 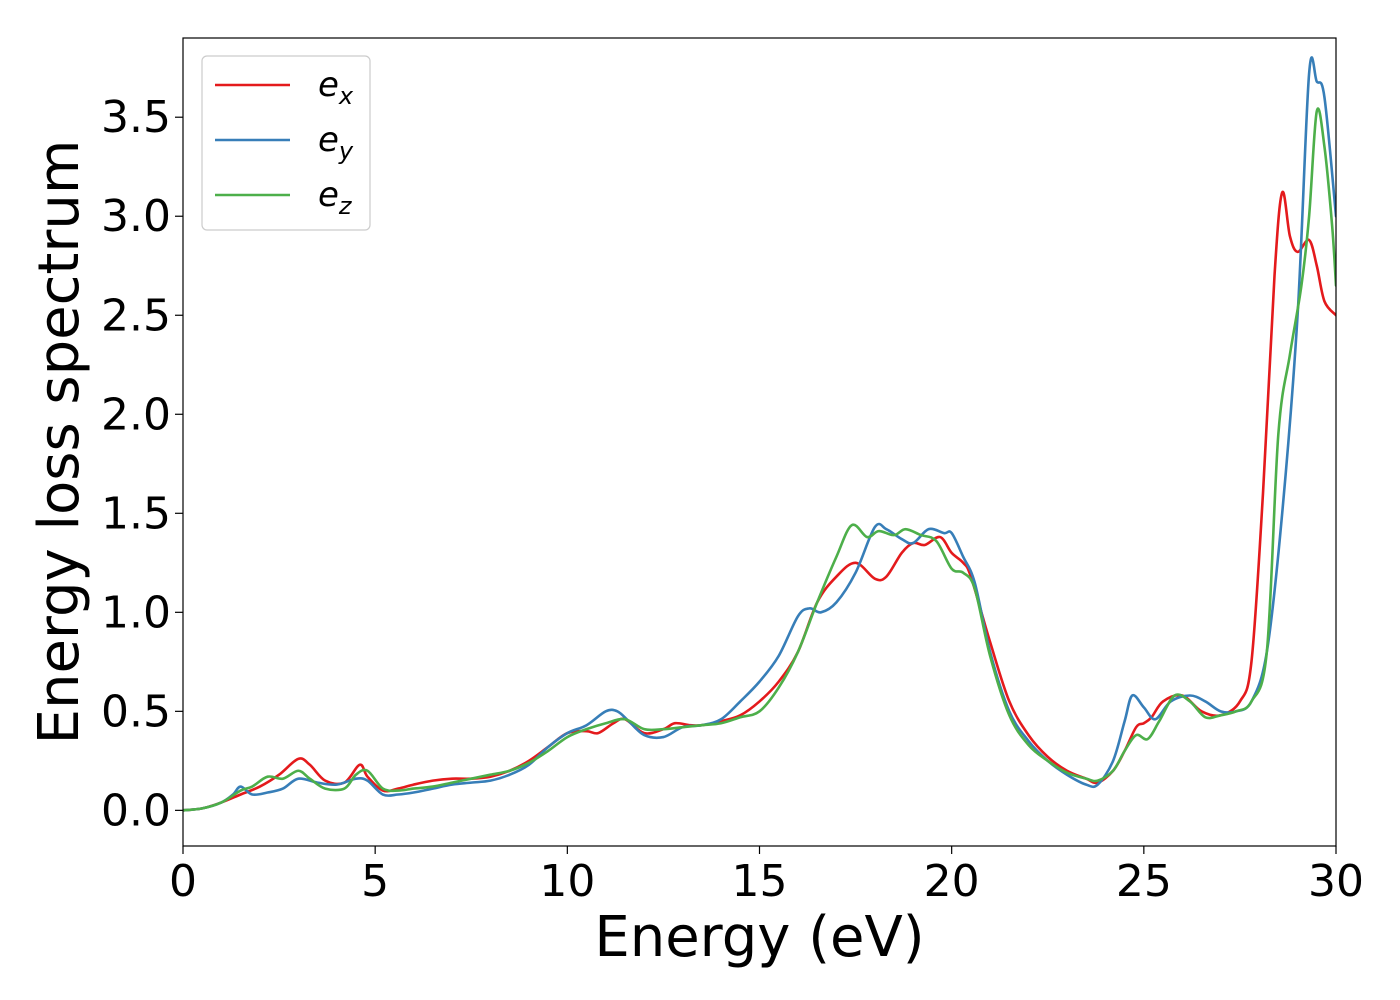 I want to click on legend-label-ey: ey, so click(x=336, y=142).